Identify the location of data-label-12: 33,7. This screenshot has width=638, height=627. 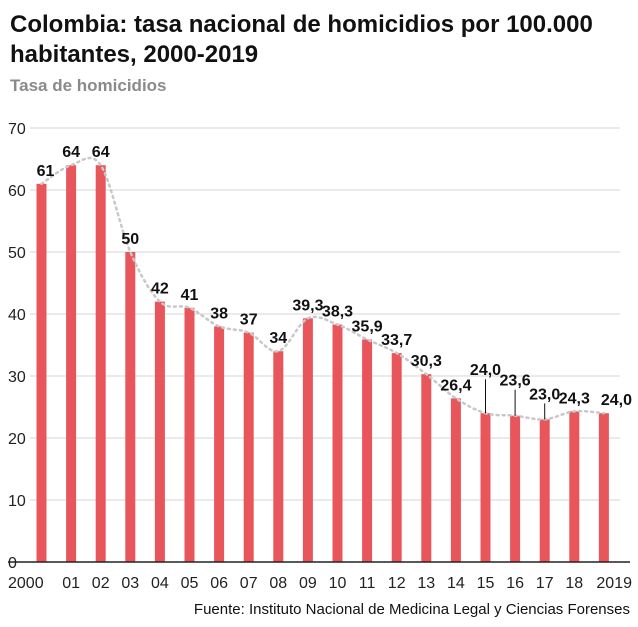
(396, 340).